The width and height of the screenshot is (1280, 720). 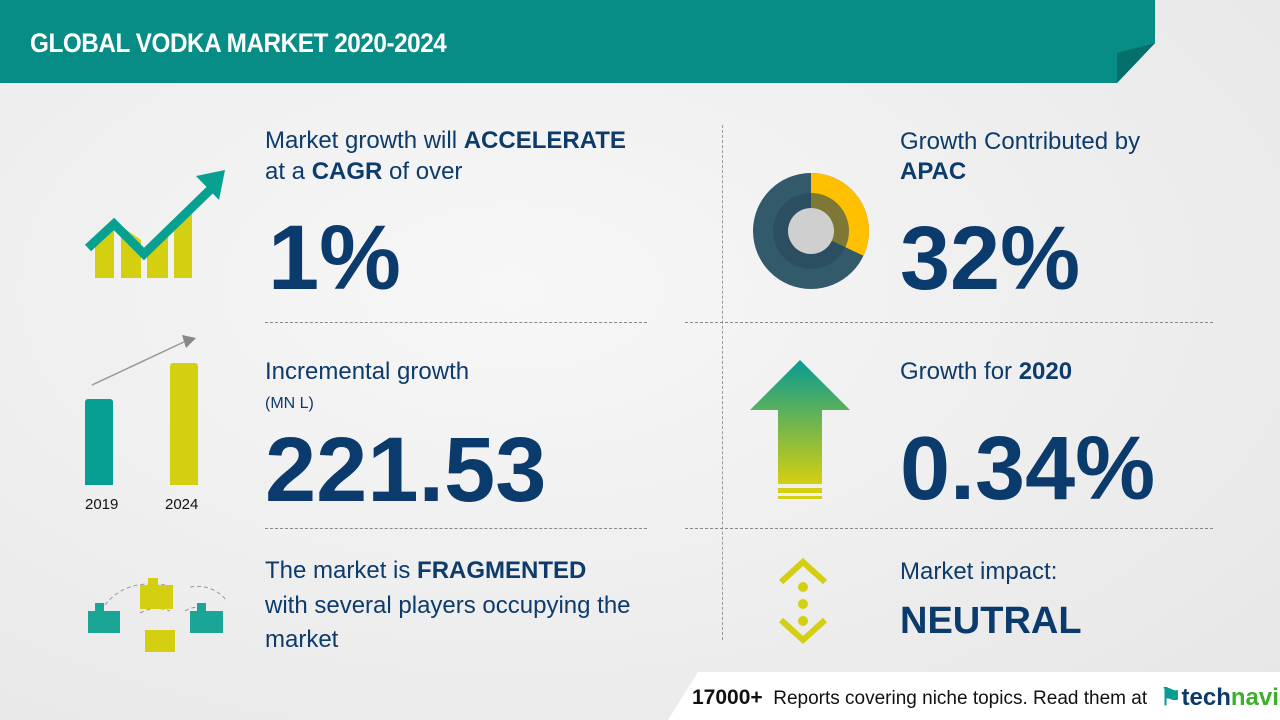 I want to click on bar-year-2024: 2024, so click(x=182, y=504).